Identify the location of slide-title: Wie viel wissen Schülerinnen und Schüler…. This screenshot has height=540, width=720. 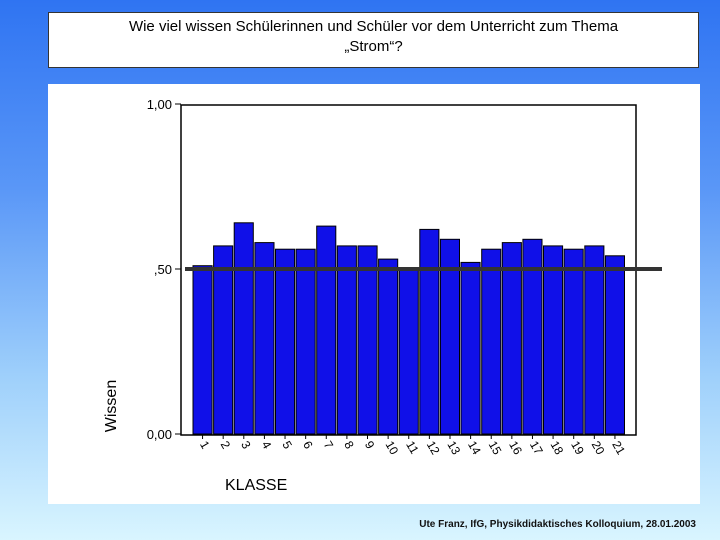
(373, 40).